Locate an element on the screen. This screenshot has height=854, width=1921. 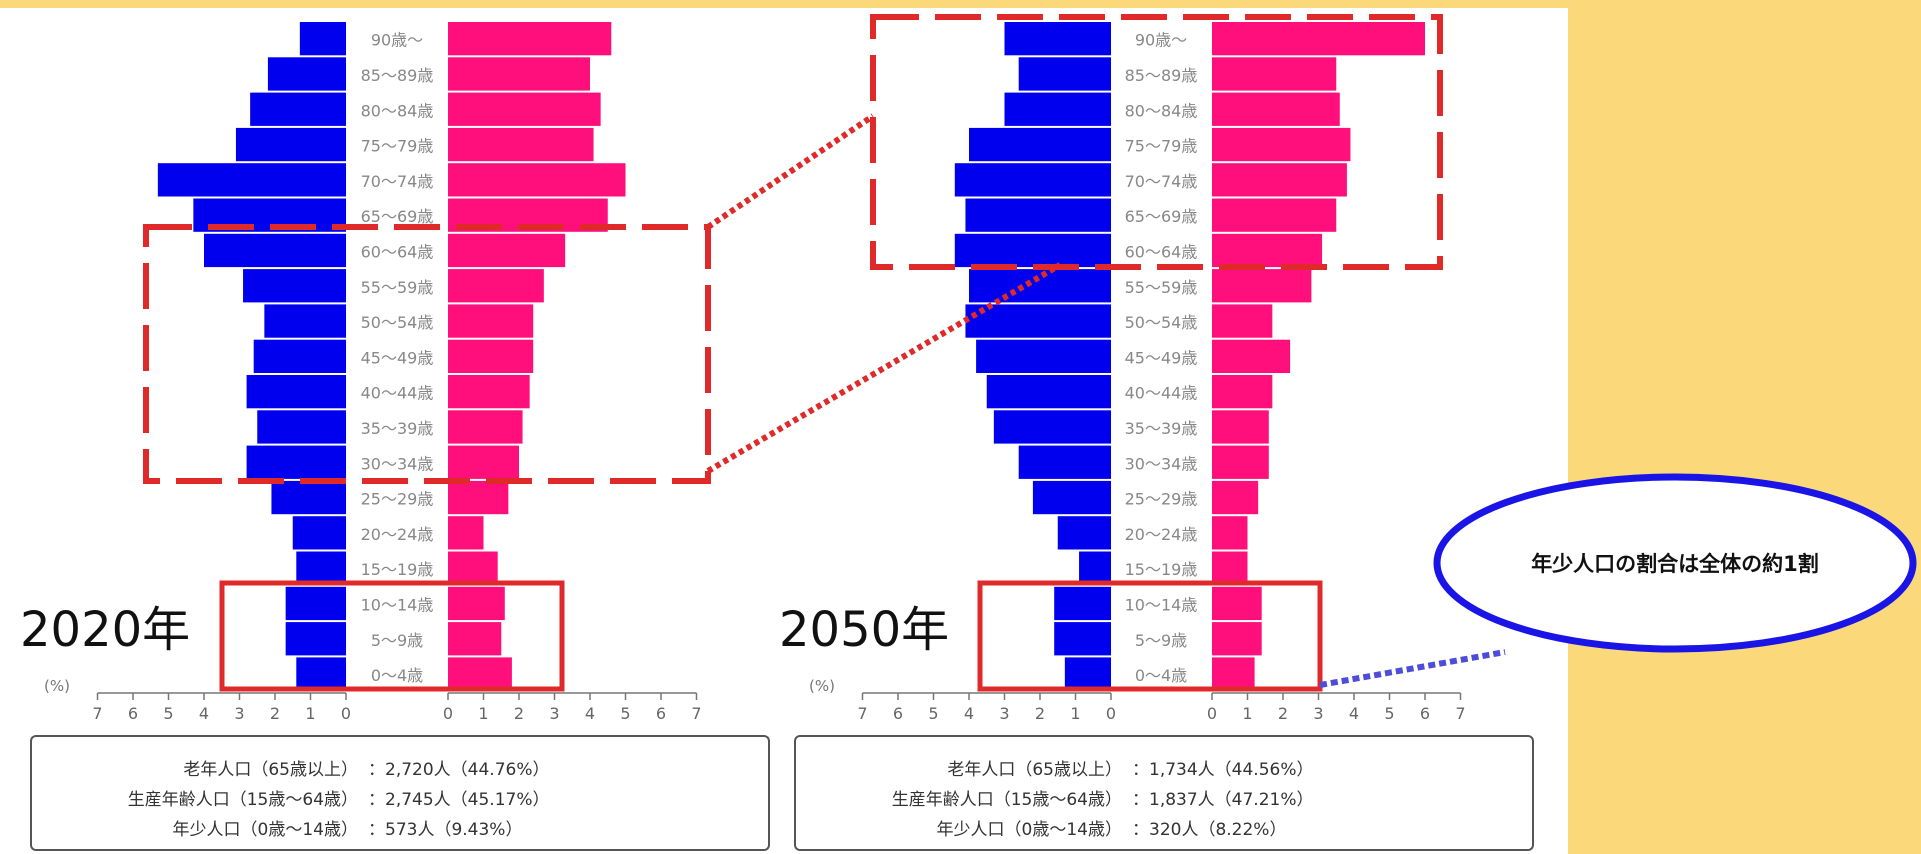
x-tick-label-1-0: 7 is located at coordinates (862, 713).